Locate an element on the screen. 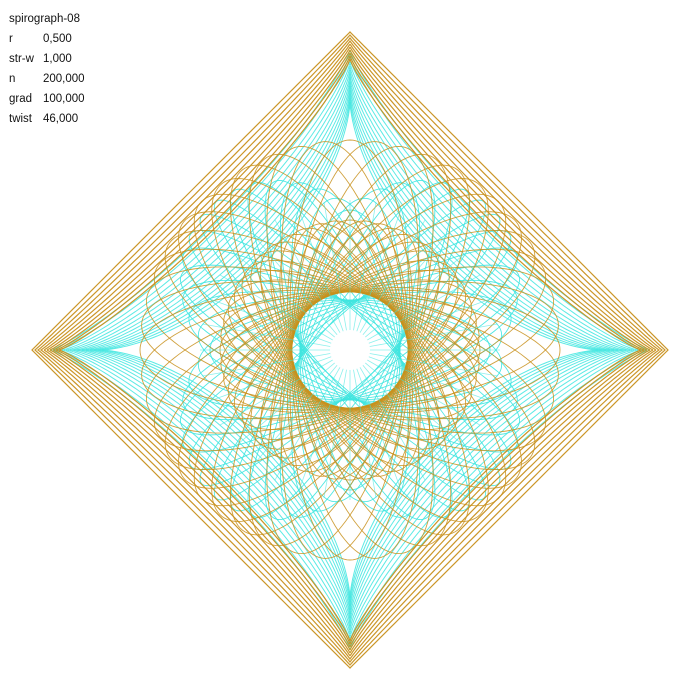  param-row-str-w: str-w 1,000 is located at coordinates (47, 59).